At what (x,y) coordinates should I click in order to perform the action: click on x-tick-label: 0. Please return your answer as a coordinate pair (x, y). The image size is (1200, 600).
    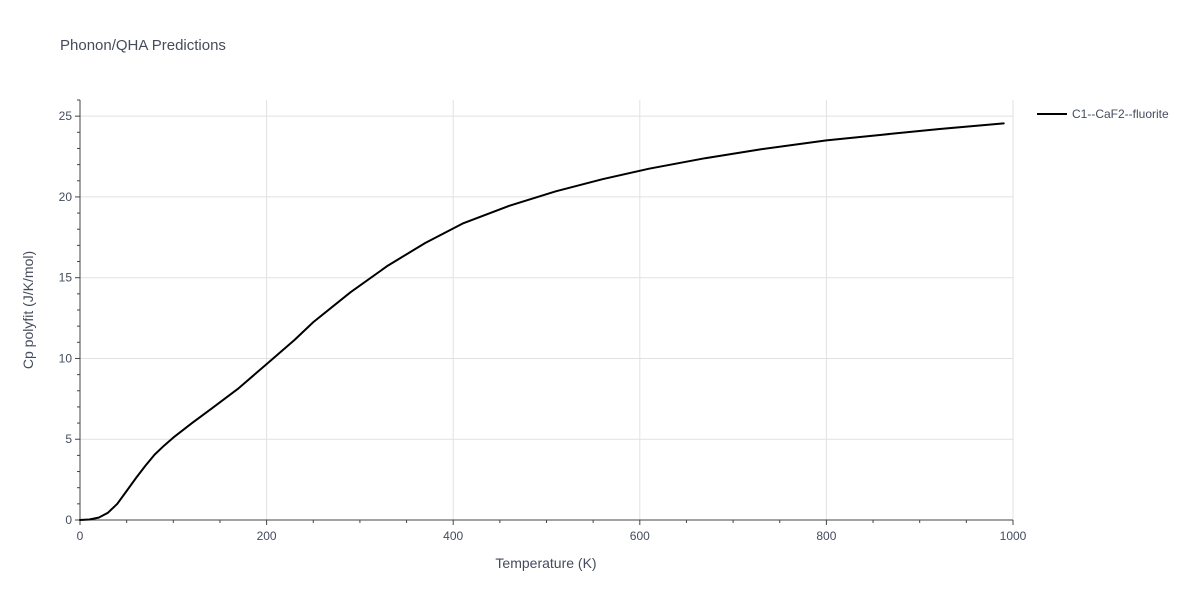
    Looking at the image, I should click on (80, 536).